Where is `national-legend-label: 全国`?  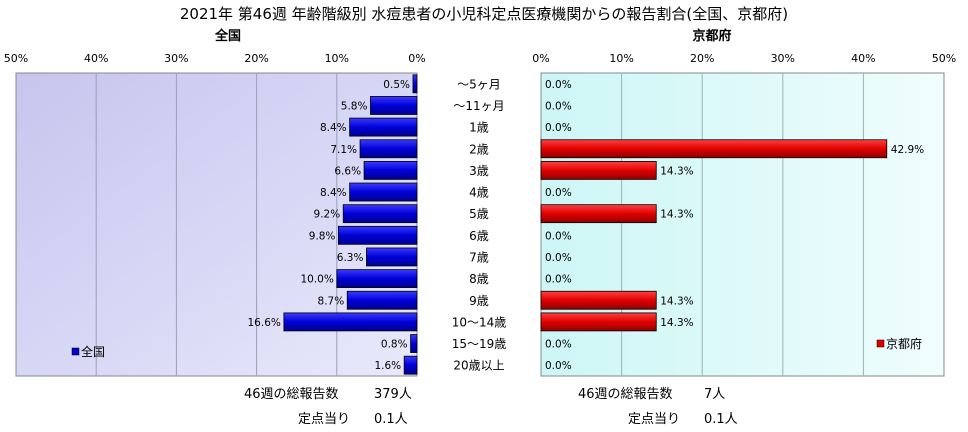
national-legend-label: 全国 is located at coordinates (93, 351).